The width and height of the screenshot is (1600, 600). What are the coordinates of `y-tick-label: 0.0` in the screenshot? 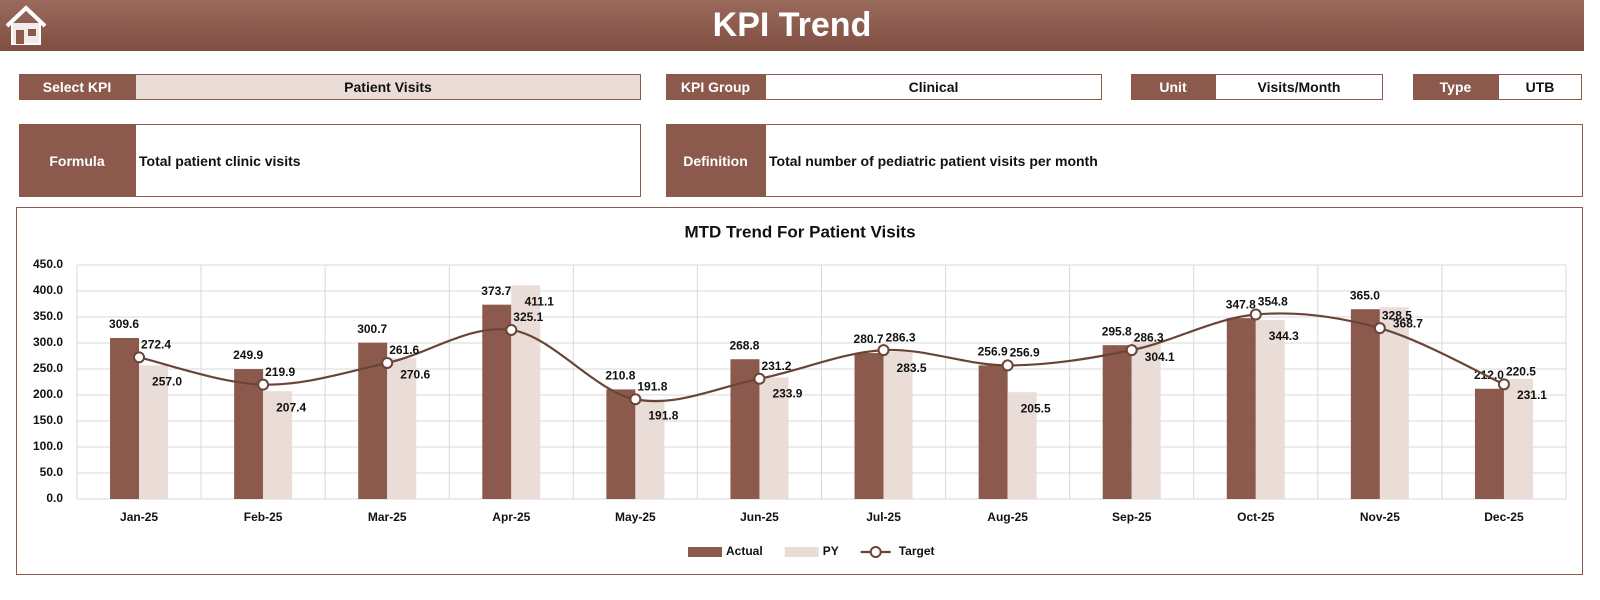 It's located at (54, 498).